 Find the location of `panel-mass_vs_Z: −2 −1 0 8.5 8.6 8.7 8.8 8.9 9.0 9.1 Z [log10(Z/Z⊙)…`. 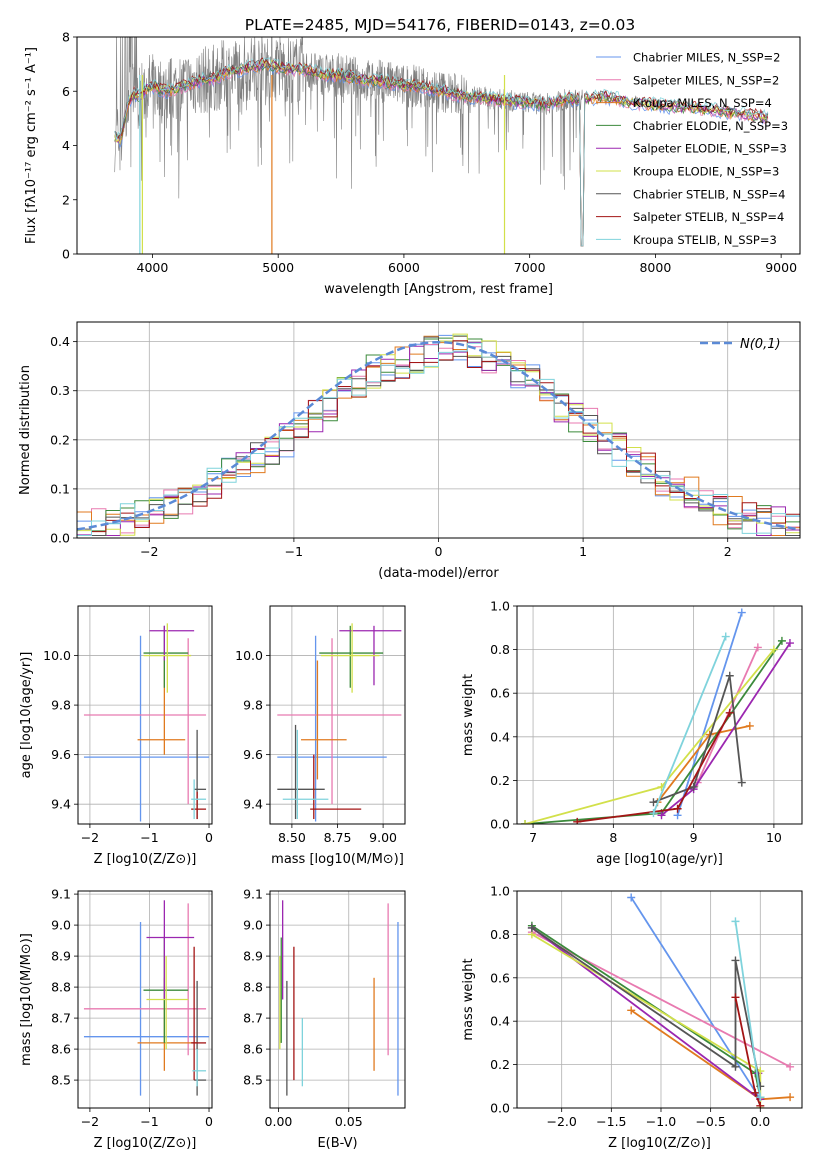

panel-mass_vs_Z: −2 −1 0 8.5 8.6 8.7 8.8 8.9 9.0 9.1 Z [log10(Z/Z⊙)… is located at coordinates (116, 1019).